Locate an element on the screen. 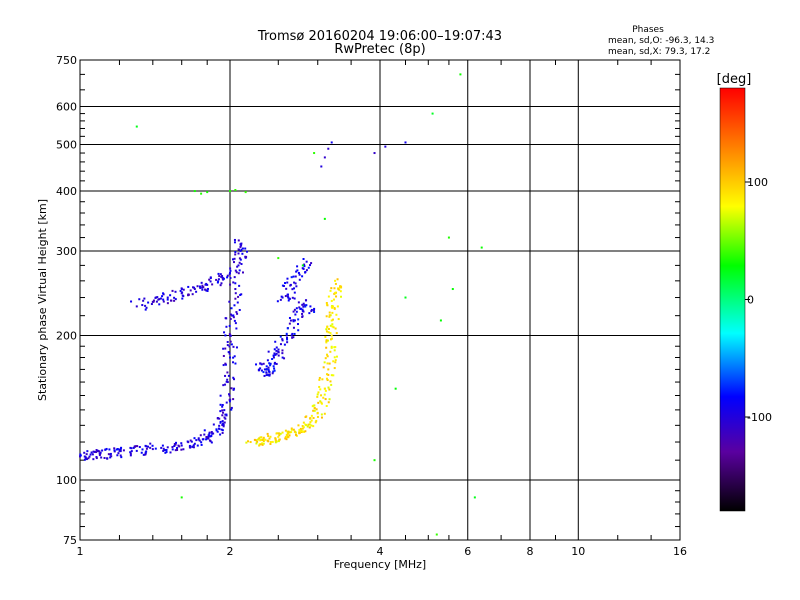  chart-subtitle: RwPretec (8p) is located at coordinates (379, 49).